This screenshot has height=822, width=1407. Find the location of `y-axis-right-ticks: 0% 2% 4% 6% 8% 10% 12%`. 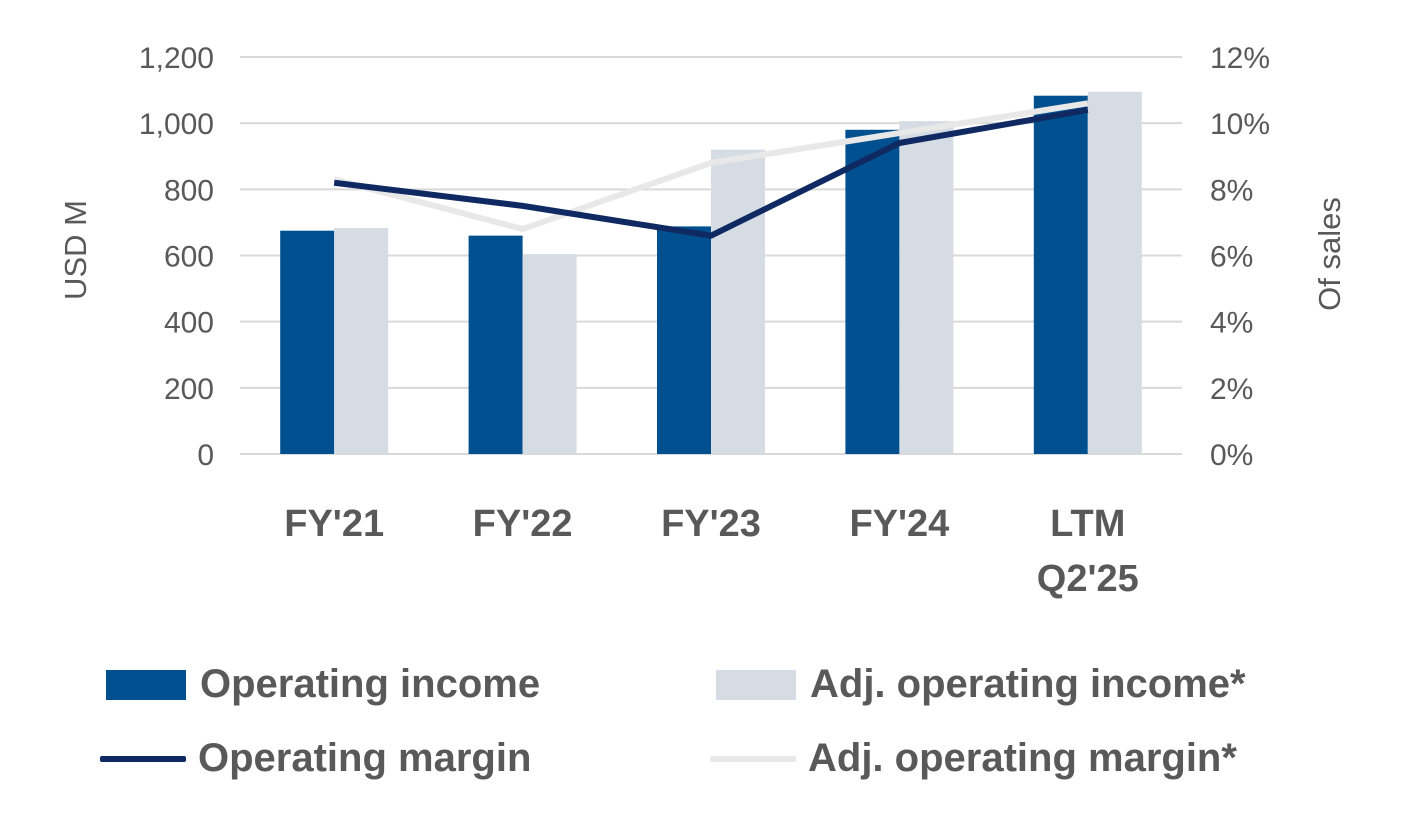

y-axis-right-ticks: 0% 2% 4% 6% 8% 10% 12% is located at coordinates (1240, 257).